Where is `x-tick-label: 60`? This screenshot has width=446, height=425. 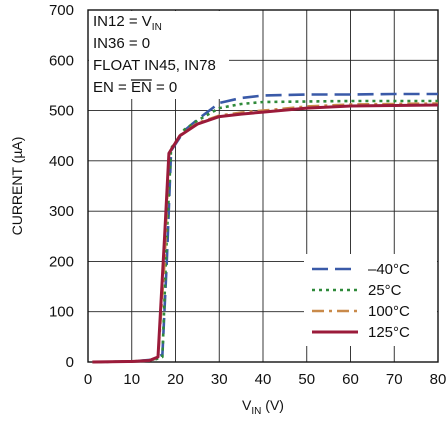
x-tick-label: 60 is located at coordinates (350, 379).